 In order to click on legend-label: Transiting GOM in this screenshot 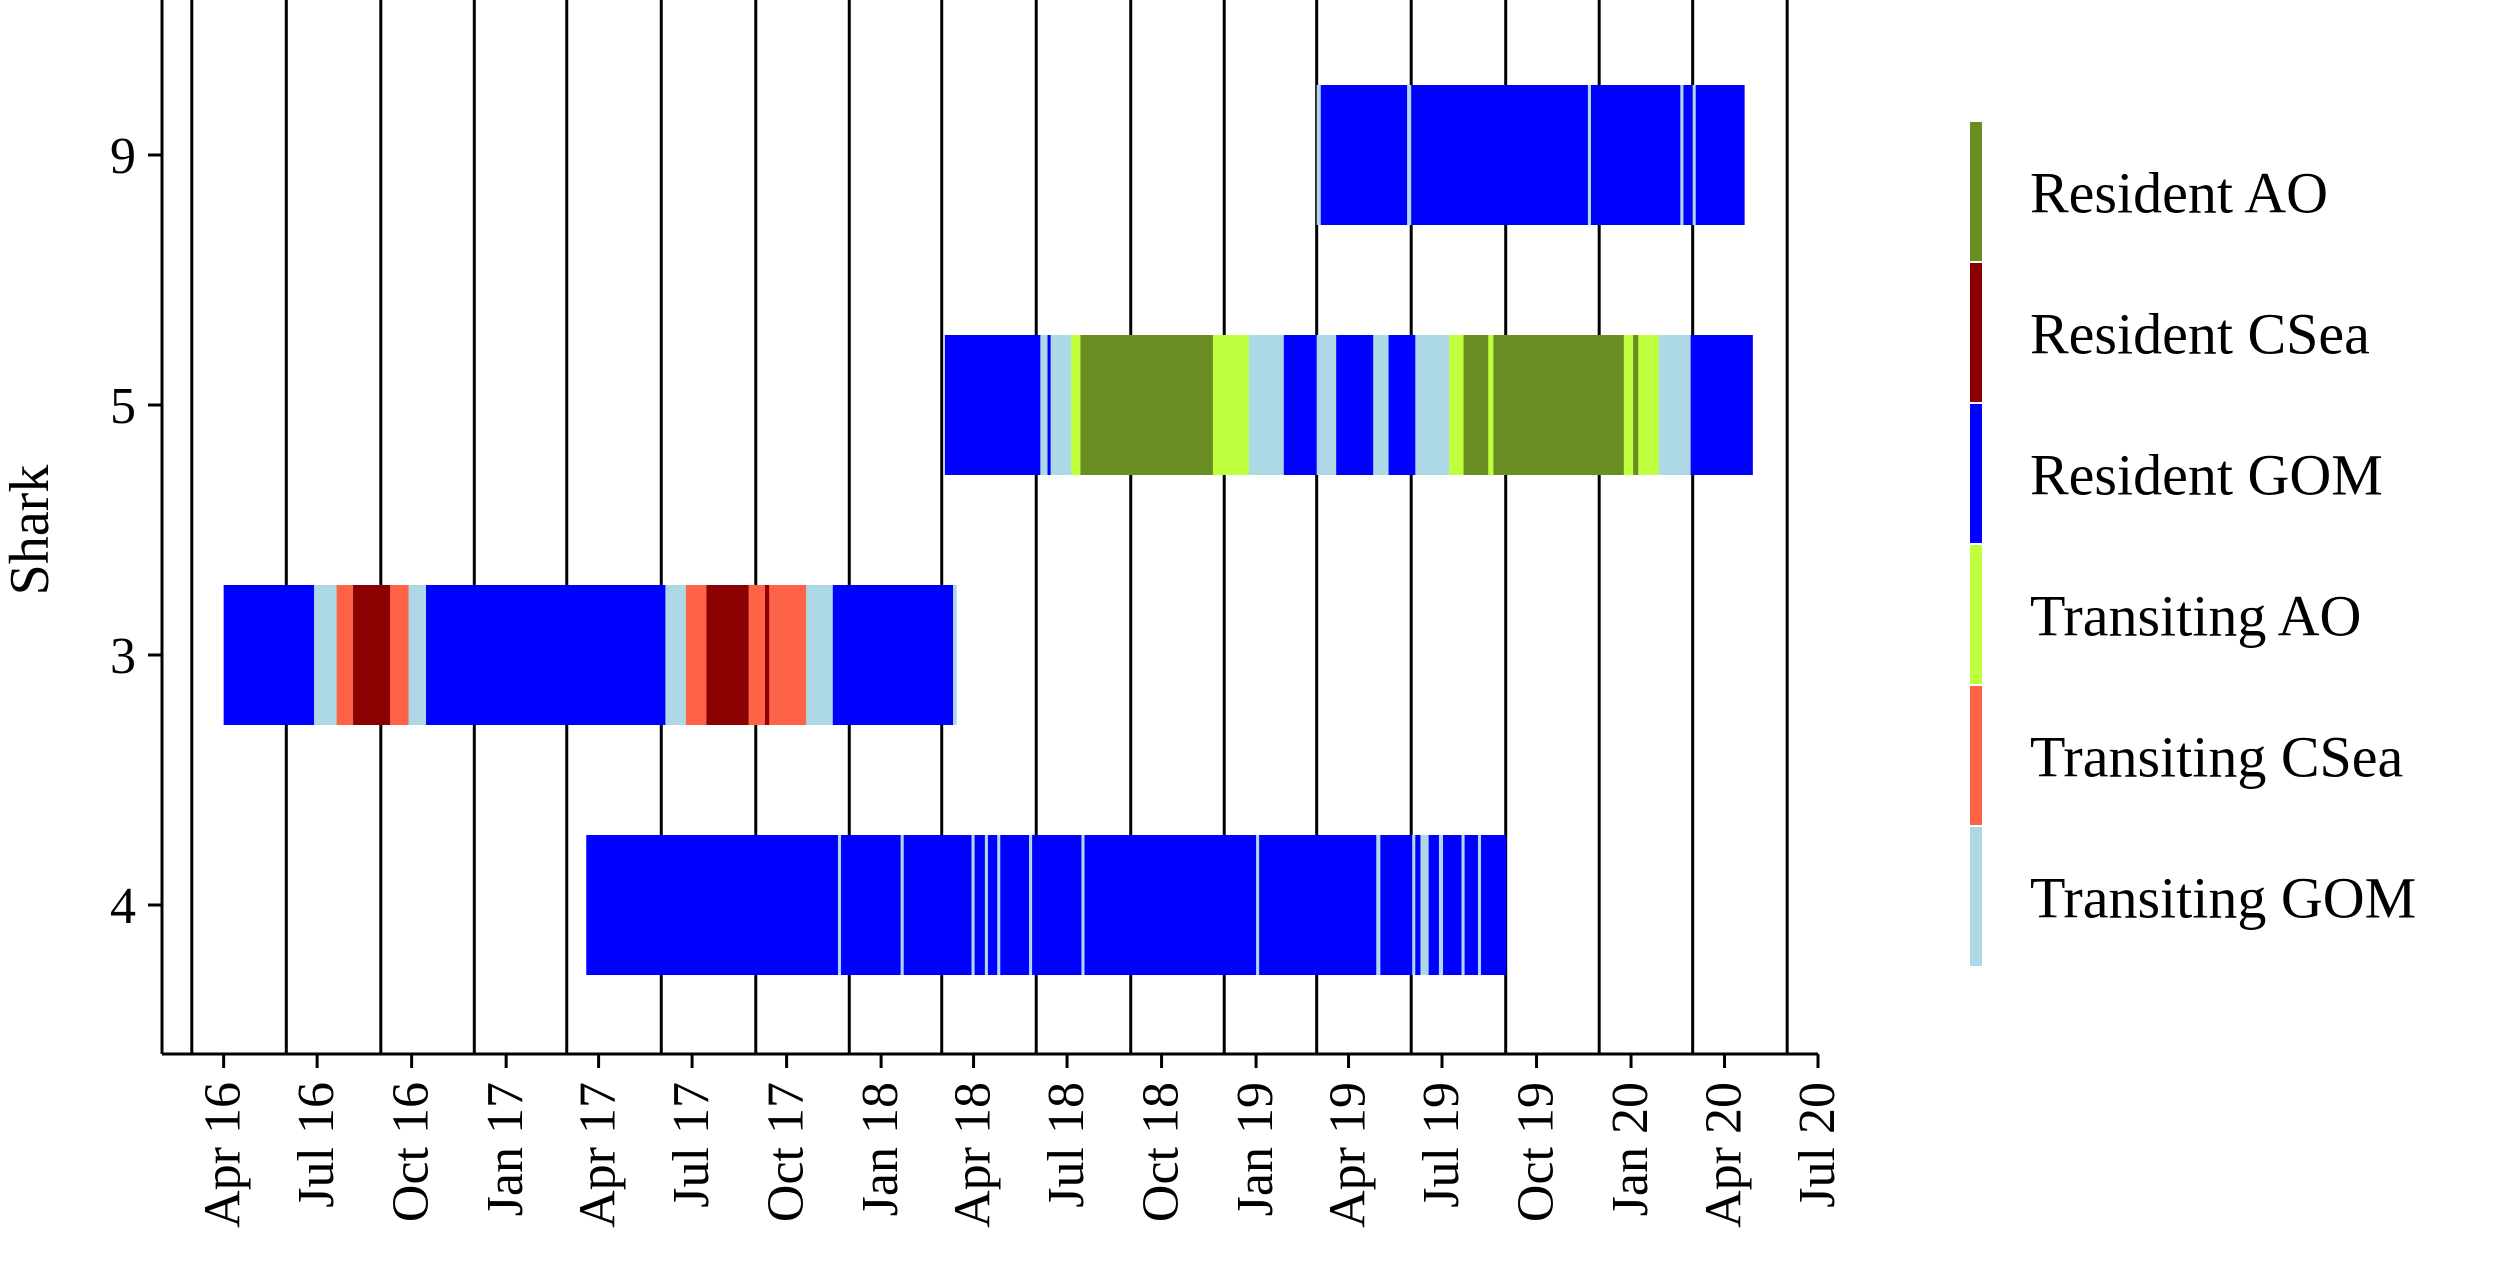, I will do `click(2223, 898)`.